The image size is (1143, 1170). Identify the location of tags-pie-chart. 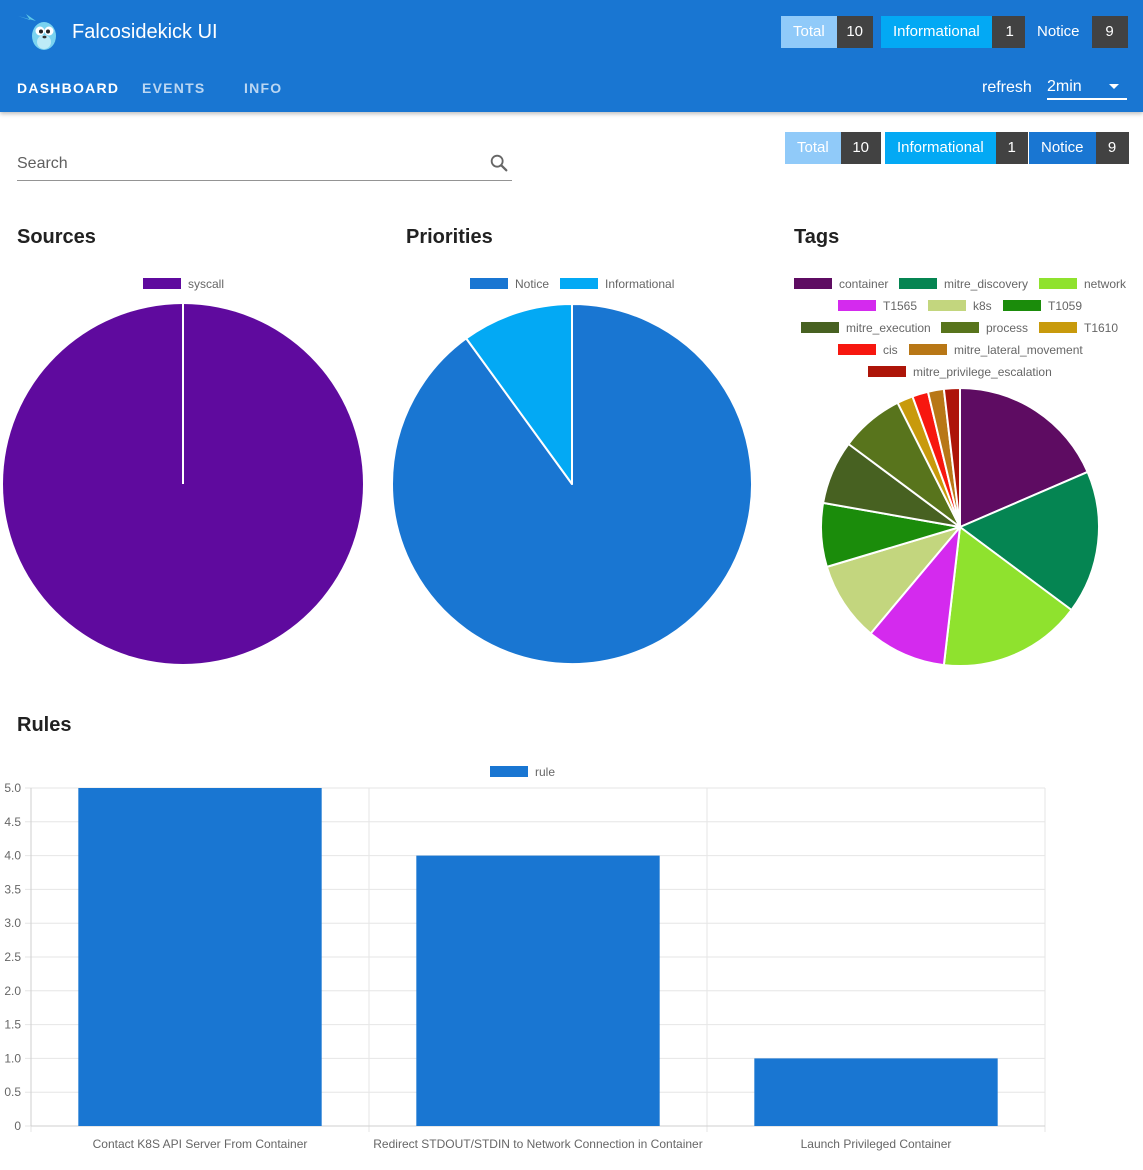
(960, 527).